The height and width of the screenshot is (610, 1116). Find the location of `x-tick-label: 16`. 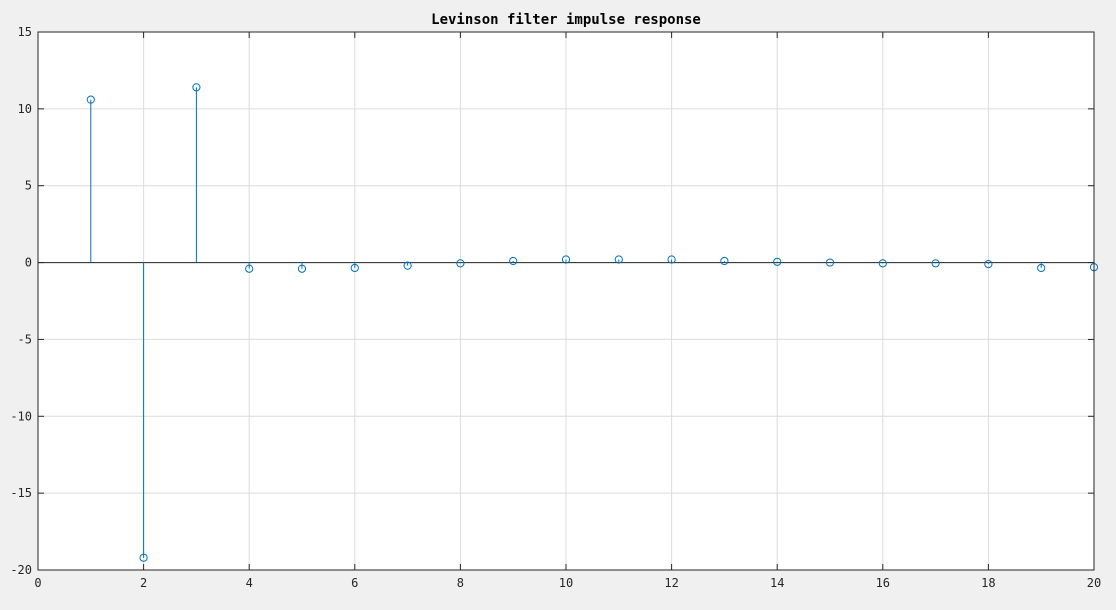

x-tick-label: 16 is located at coordinates (883, 583).